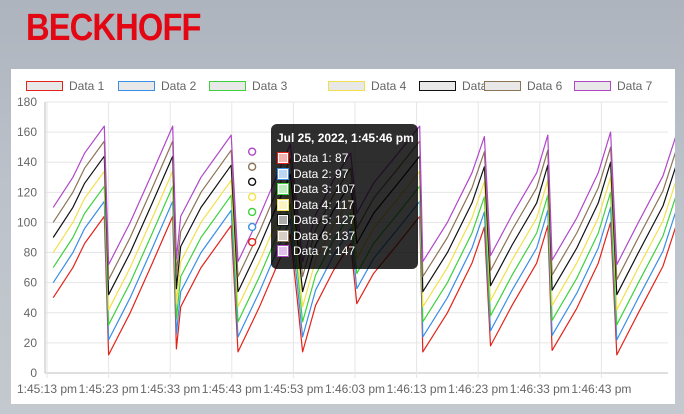 The width and height of the screenshot is (684, 414). I want to click on x-tick-label: 1:45:53 pm, so click(293, 389).